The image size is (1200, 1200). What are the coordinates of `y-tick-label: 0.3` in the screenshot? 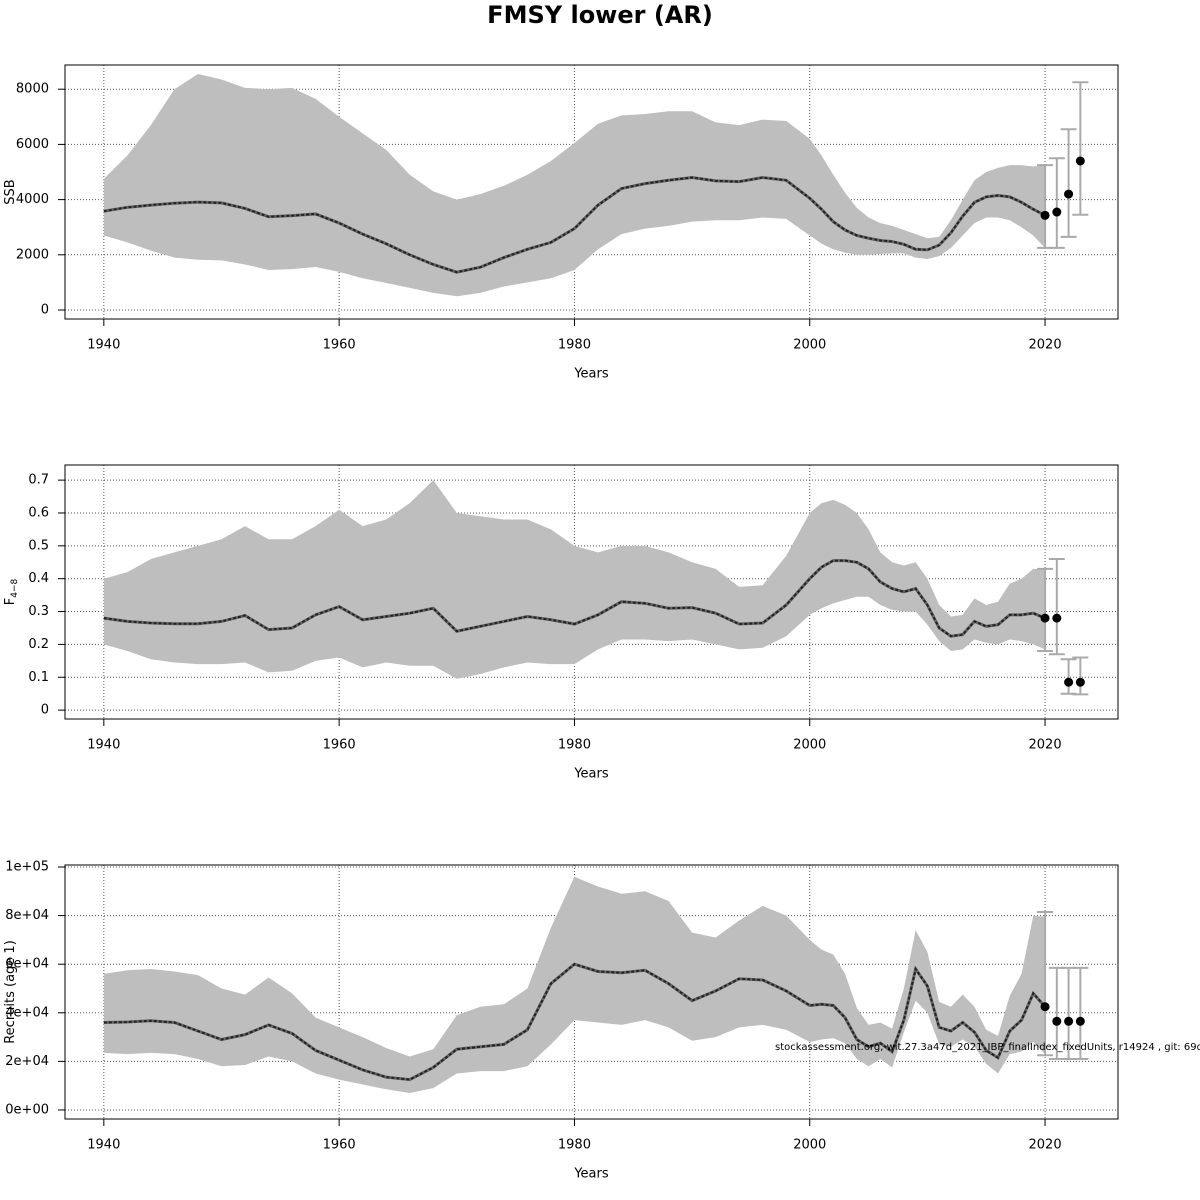 It's located at (38, 611).